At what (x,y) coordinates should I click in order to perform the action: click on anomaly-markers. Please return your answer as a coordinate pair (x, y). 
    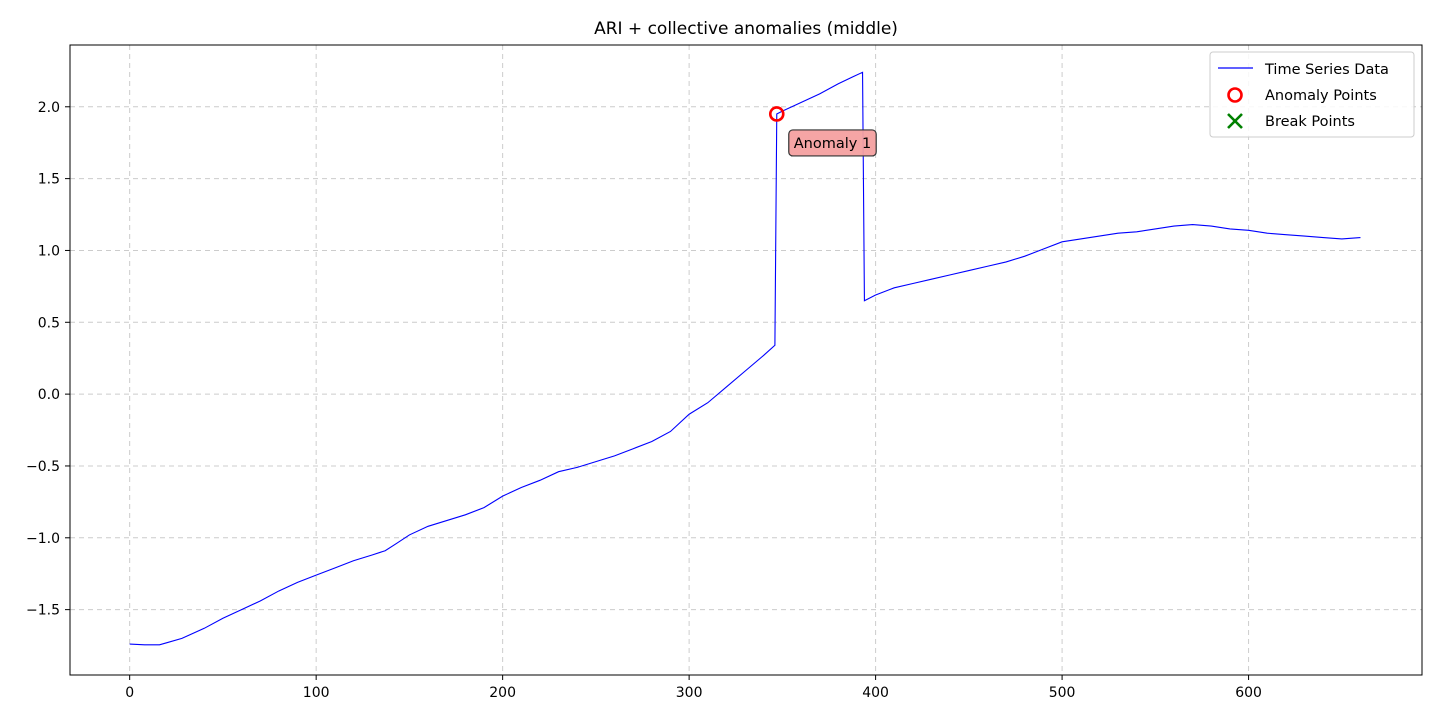
    Looking at the image, I should click on (776, 114).